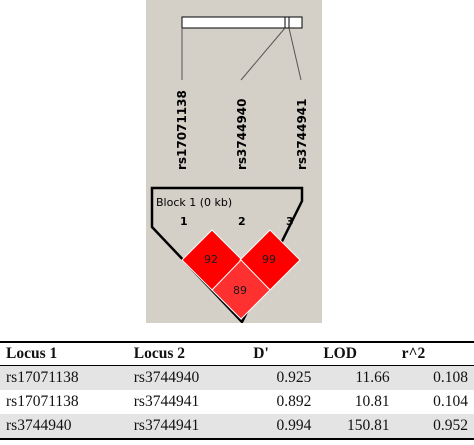 This screenshot has height=445, width=474. Describe the element at coordinates (434, 353) in the screenshot. I see `col-header-r2: r^2` at that location.